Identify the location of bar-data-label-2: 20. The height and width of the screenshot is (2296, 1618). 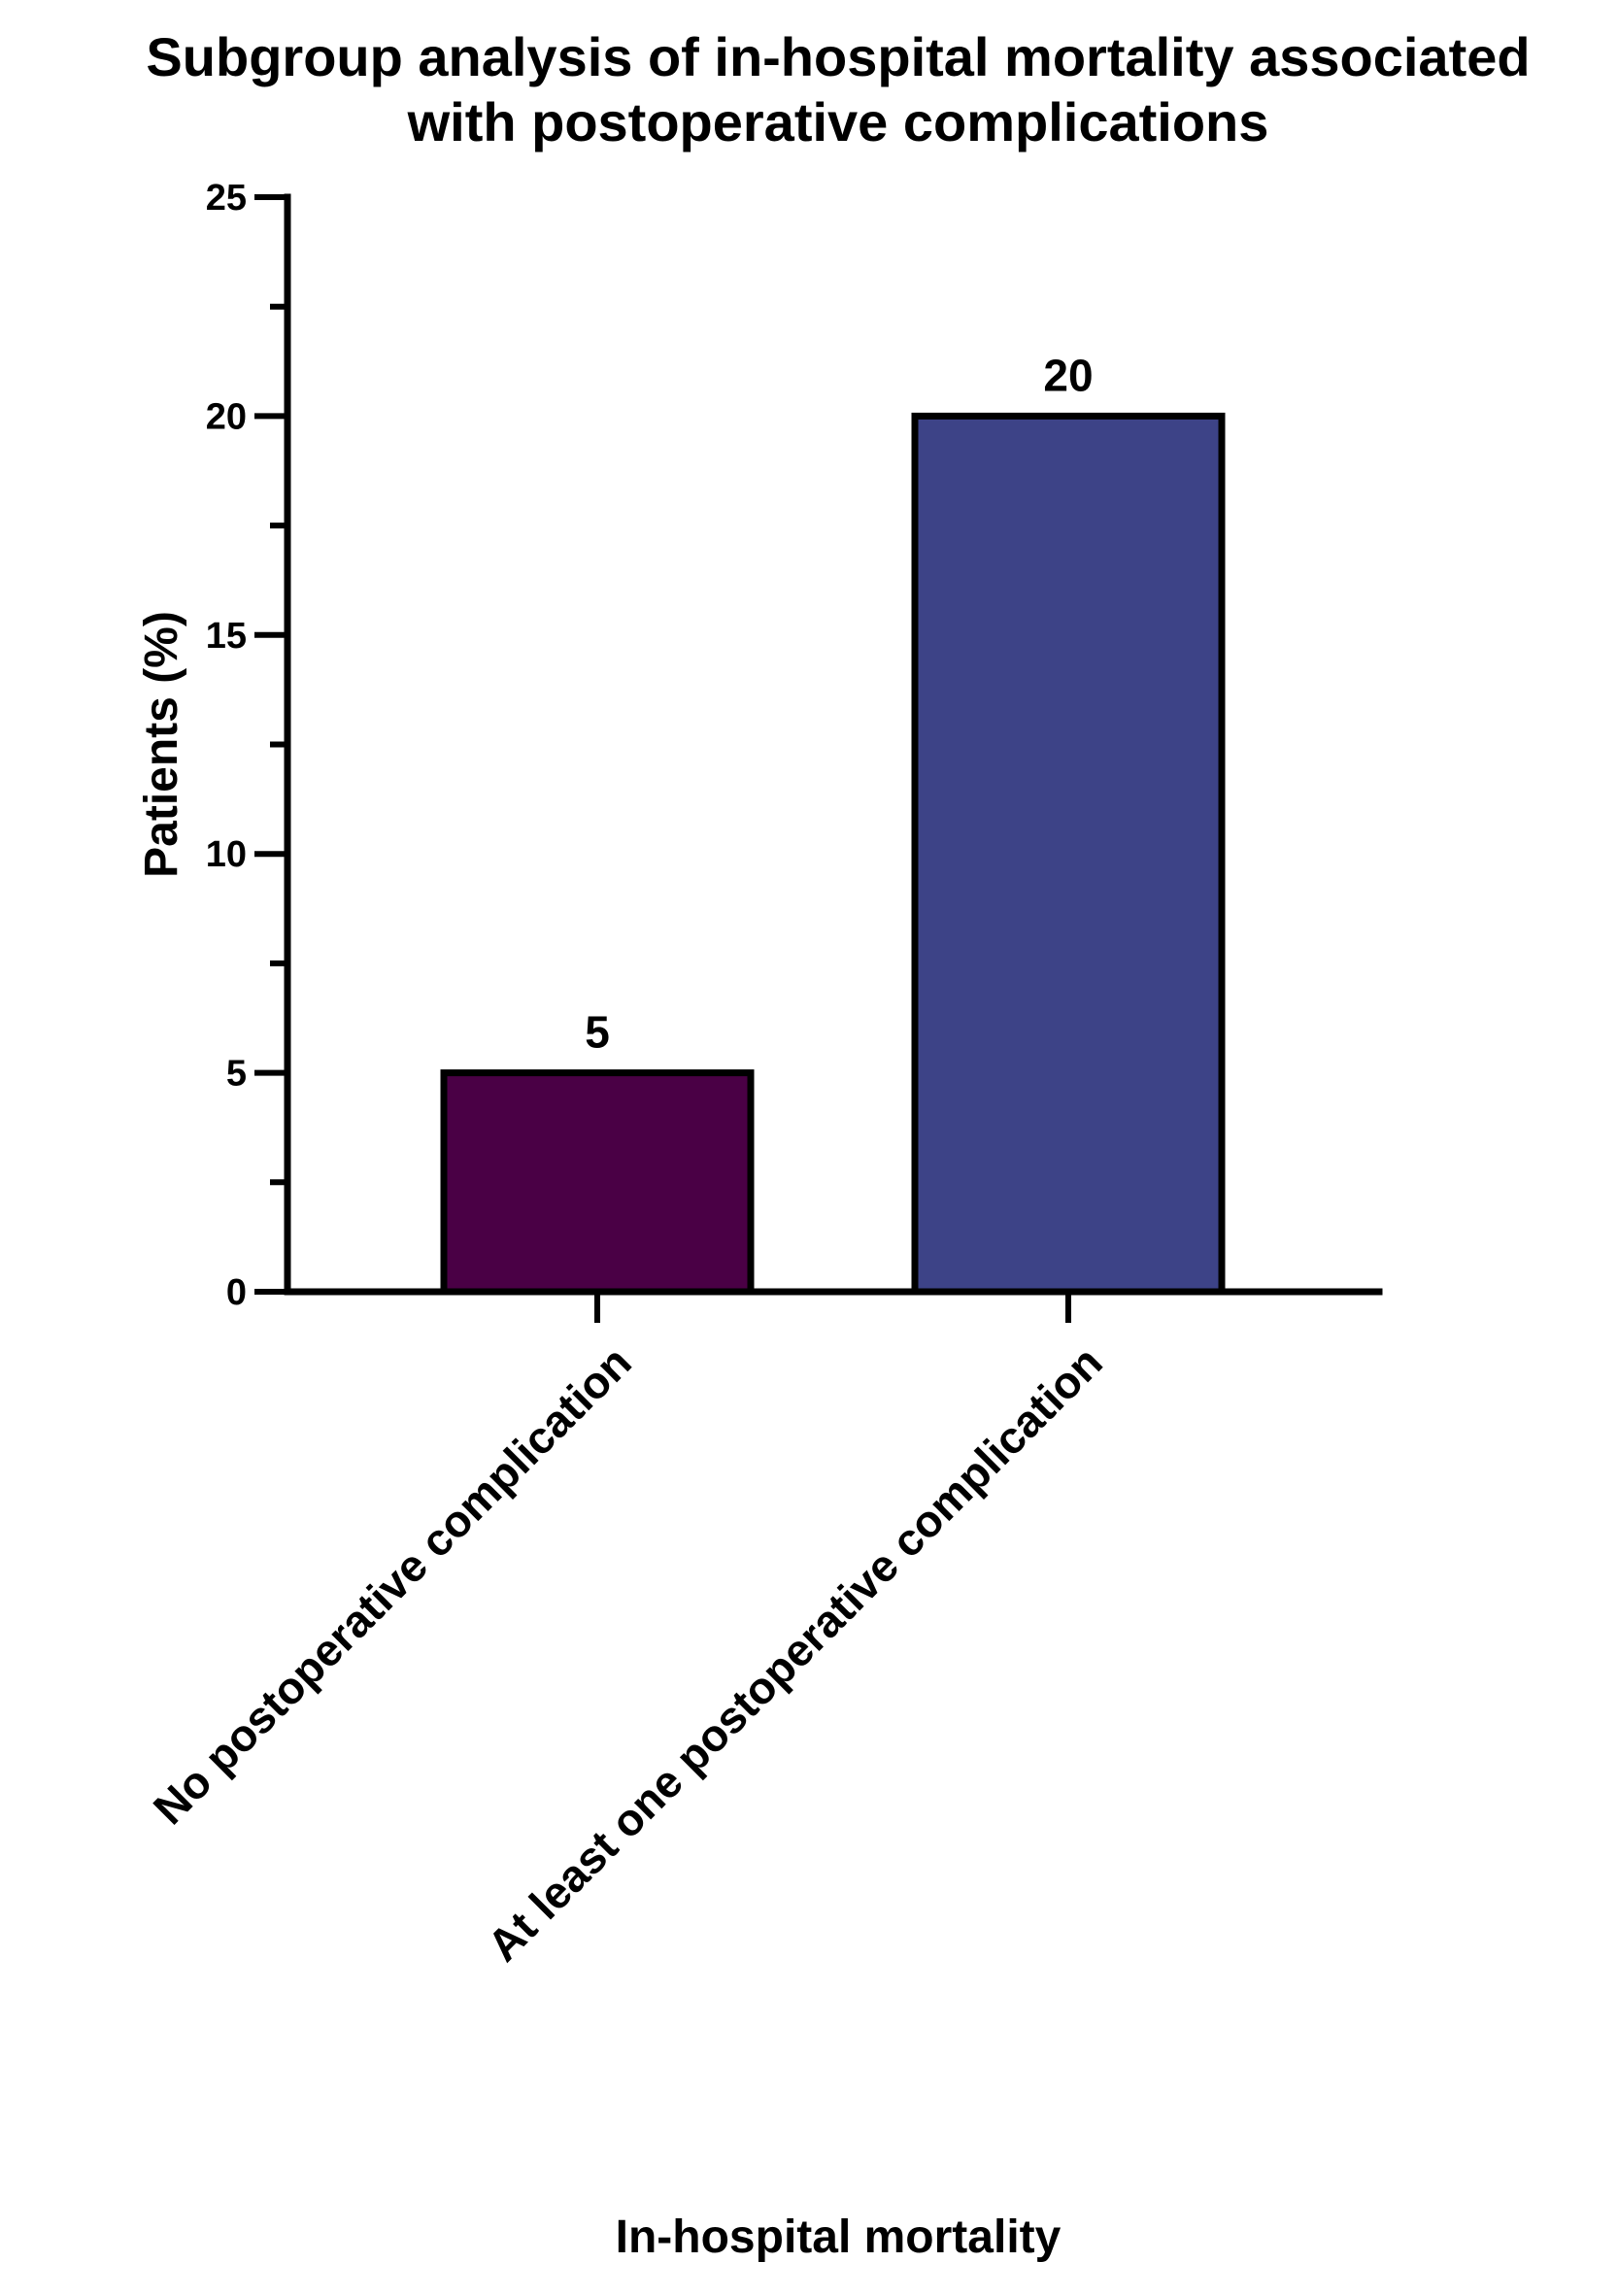
(1068, 375).